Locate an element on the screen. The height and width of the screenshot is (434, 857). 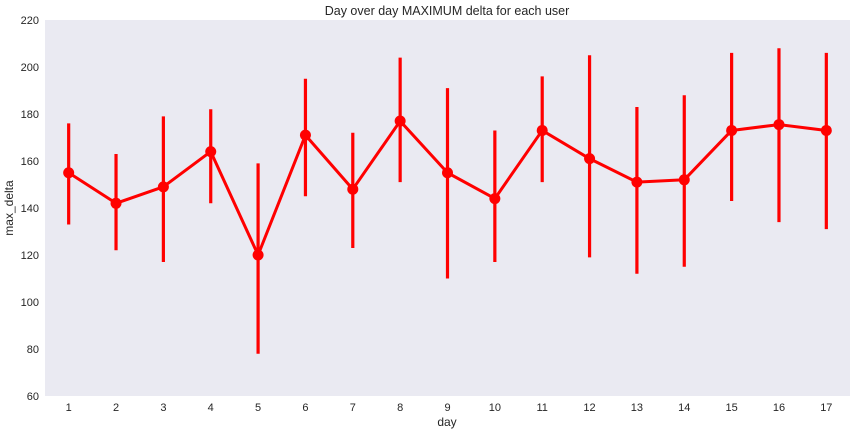
x-tick-label: 9 is located at coordinates (447, 408).